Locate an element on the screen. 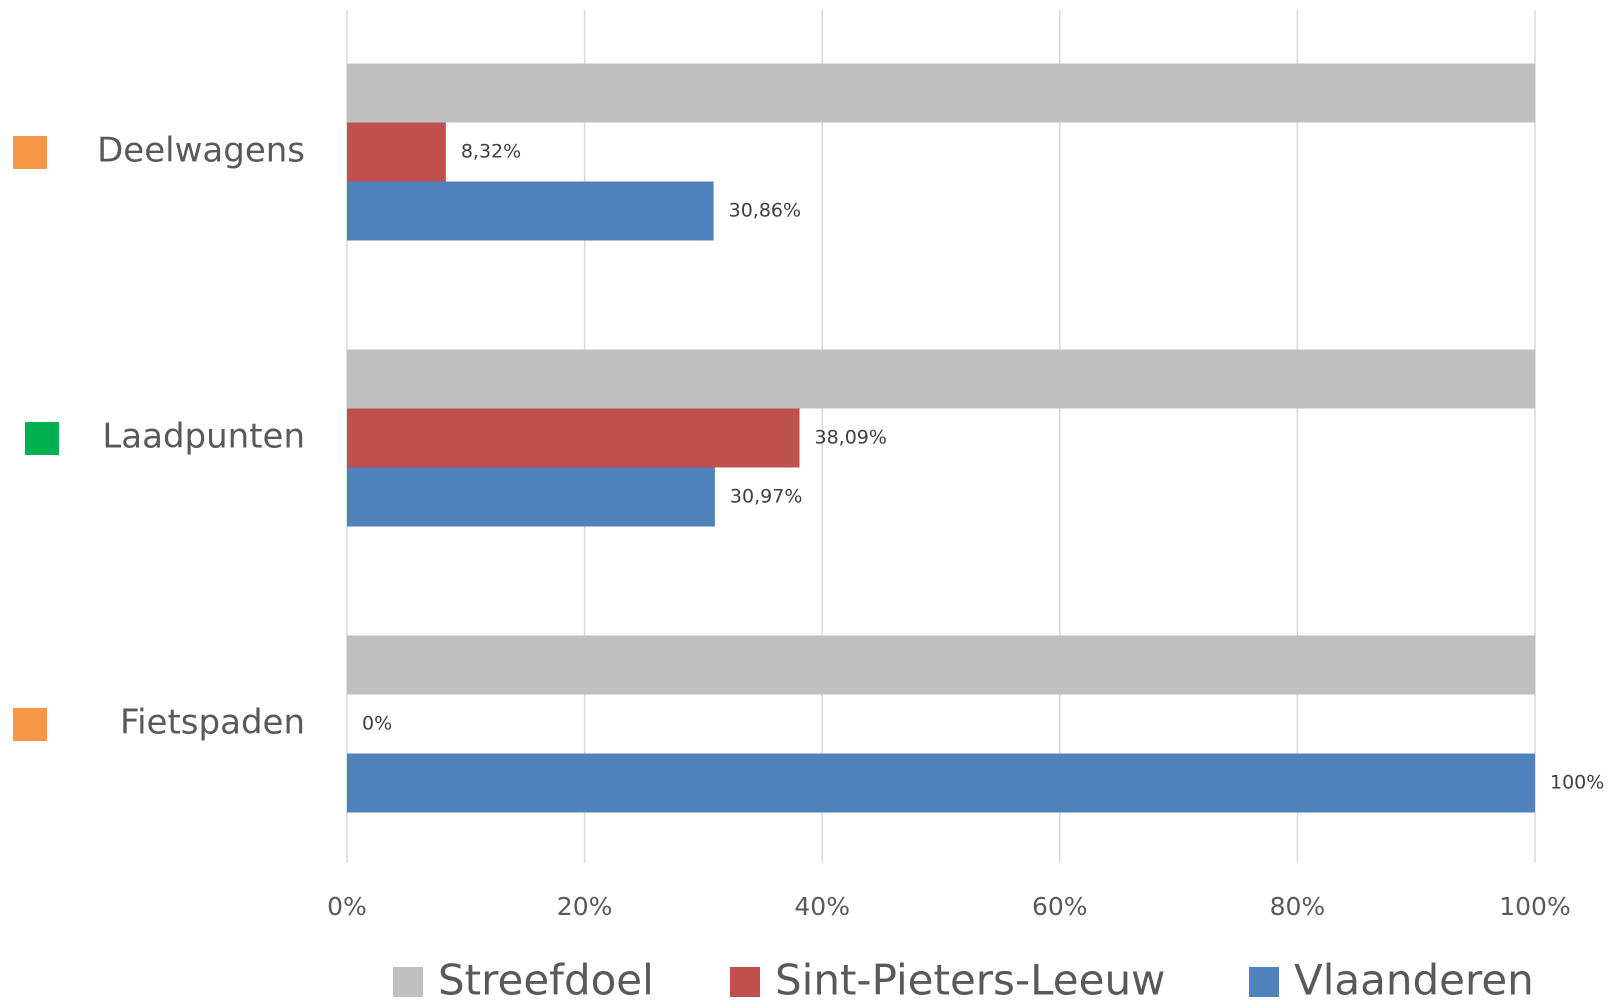 The image size is (1610, 1007). x-tick-label: 60% is located at coordinates (1060, 906).